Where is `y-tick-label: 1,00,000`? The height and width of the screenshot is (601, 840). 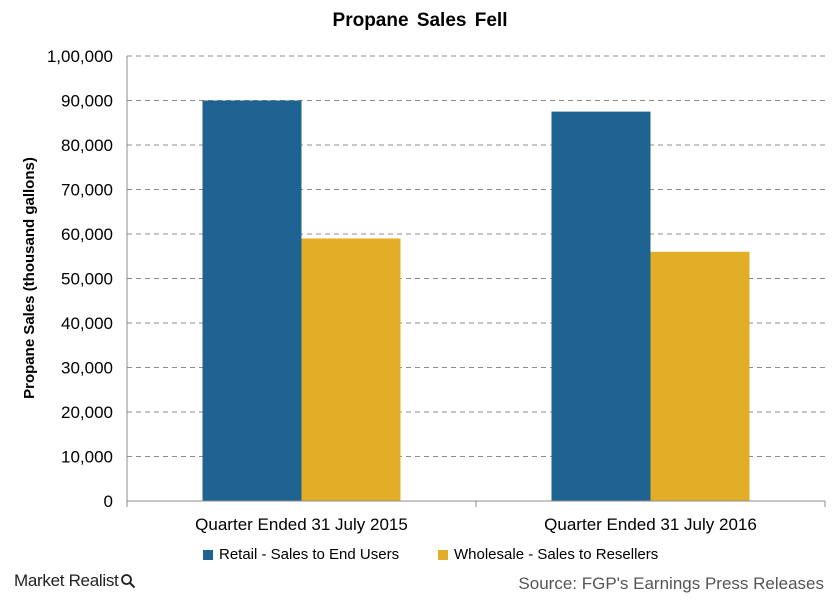
y-tick-label: 1,00,000 is located at coordinates (80, 56).